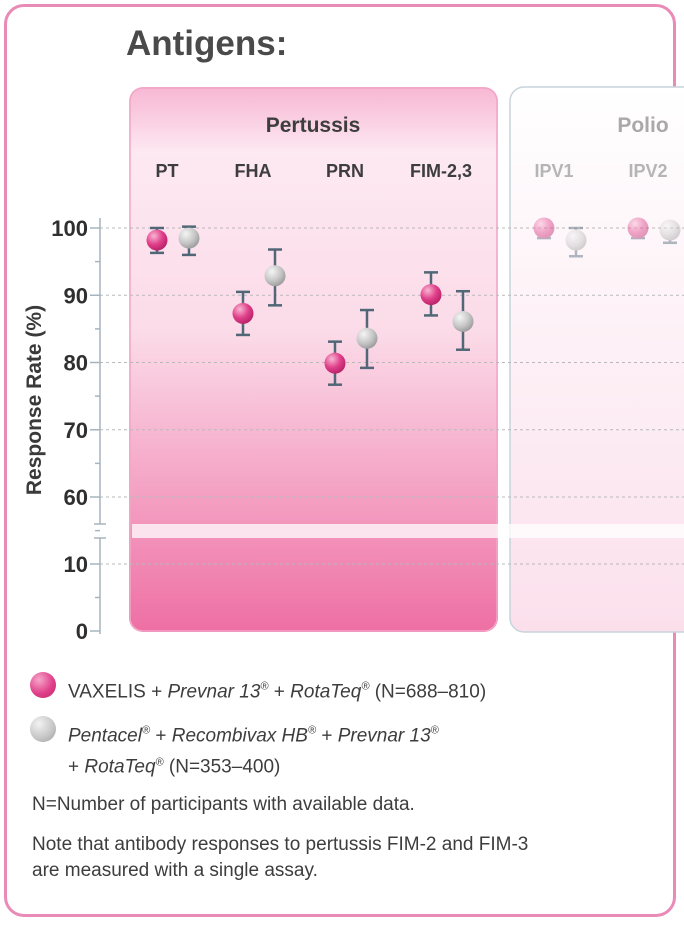 This screenshot has width=684, height=925. What do you see at coordinates (642, 125) in the screenshot?
I see `group-label: Polio` at bounding box center [642, 125].